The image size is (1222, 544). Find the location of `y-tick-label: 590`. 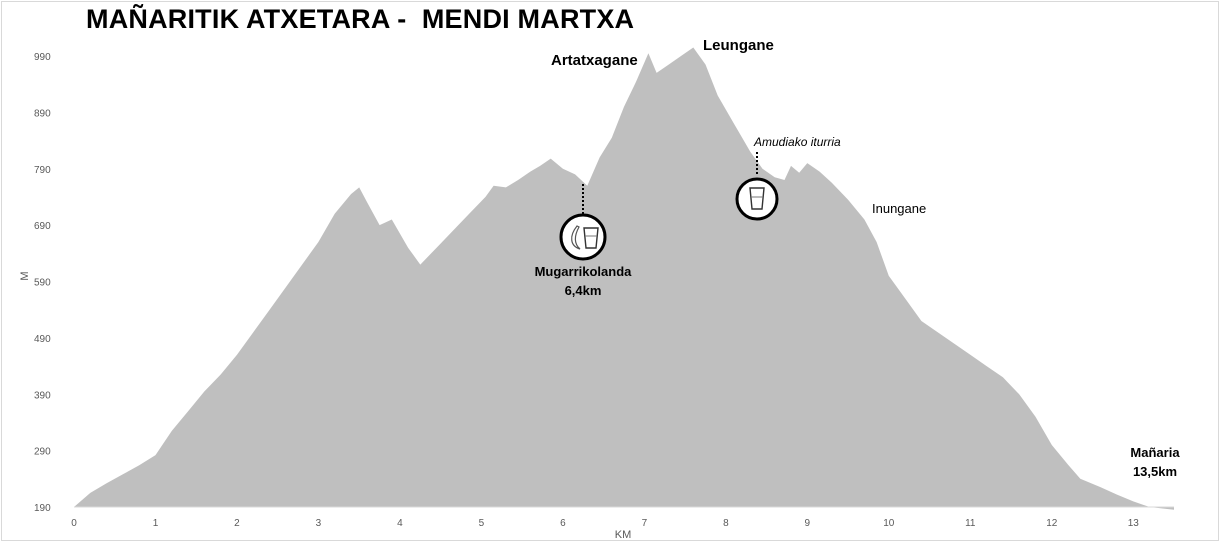

y-tick-label: 590 is located at coordinates (42, 283).